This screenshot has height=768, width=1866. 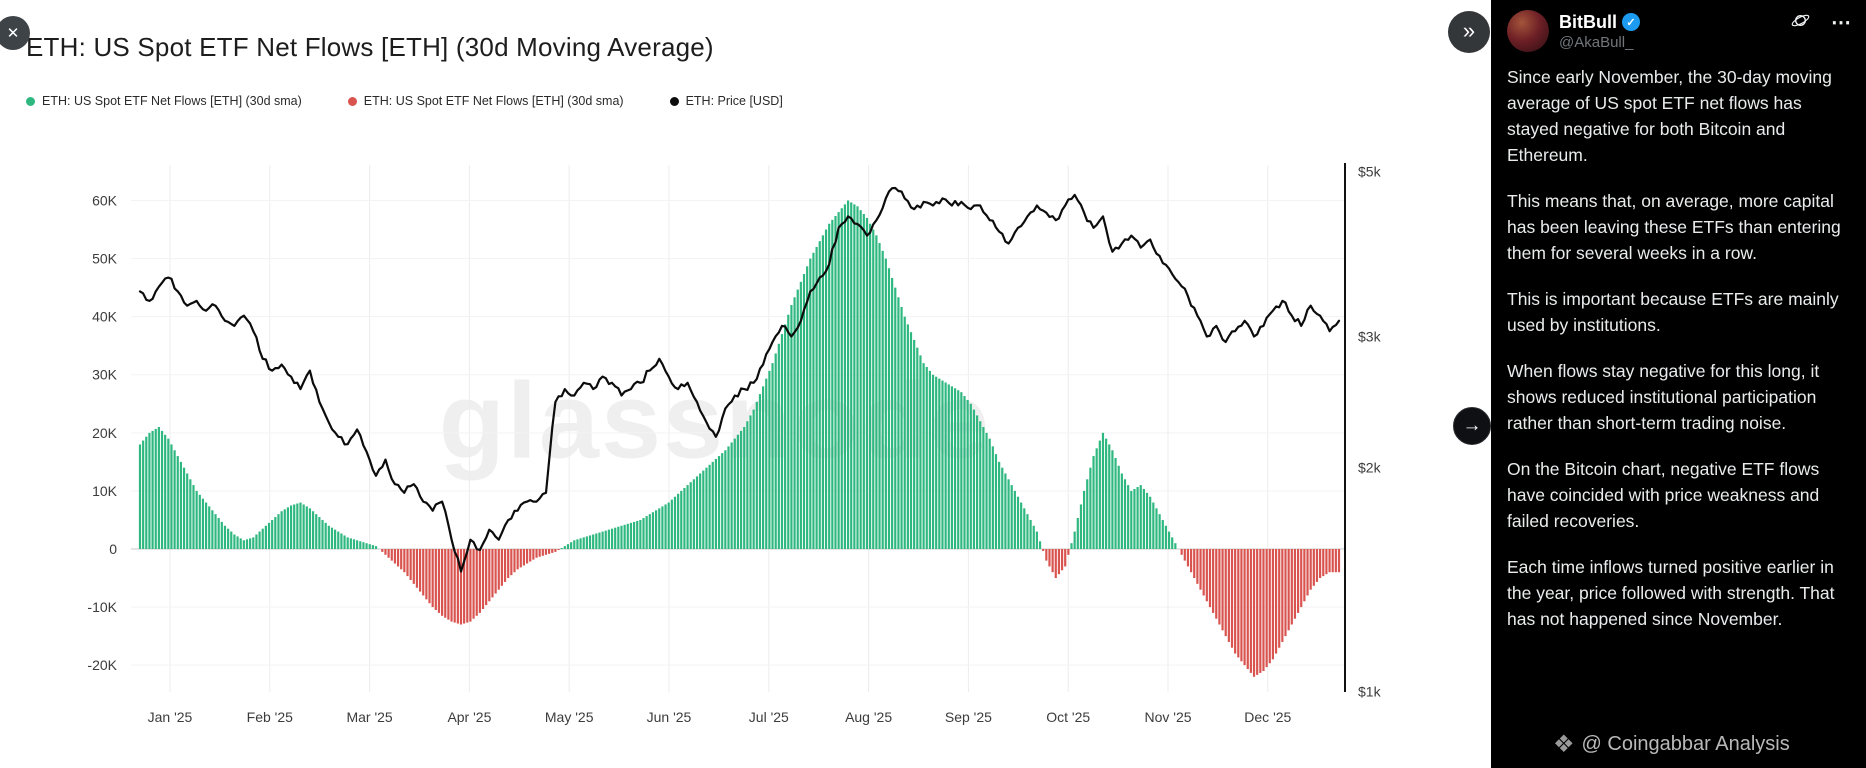 What do you see at coordinates (105, 317) in the screenshot?
I see `svg-text: 40K` at bounding box center [105, 317].